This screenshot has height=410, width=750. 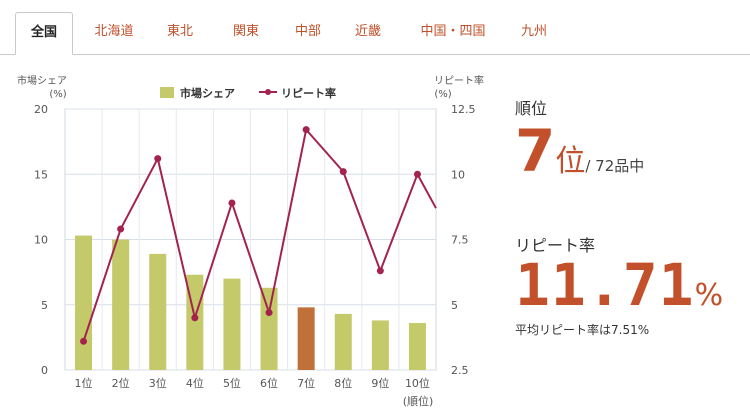 What do you see at coordinates (630, 151) in the screenshot?
I see `rank-line: 7位/ 72品中` at bounding box center [630, 151].